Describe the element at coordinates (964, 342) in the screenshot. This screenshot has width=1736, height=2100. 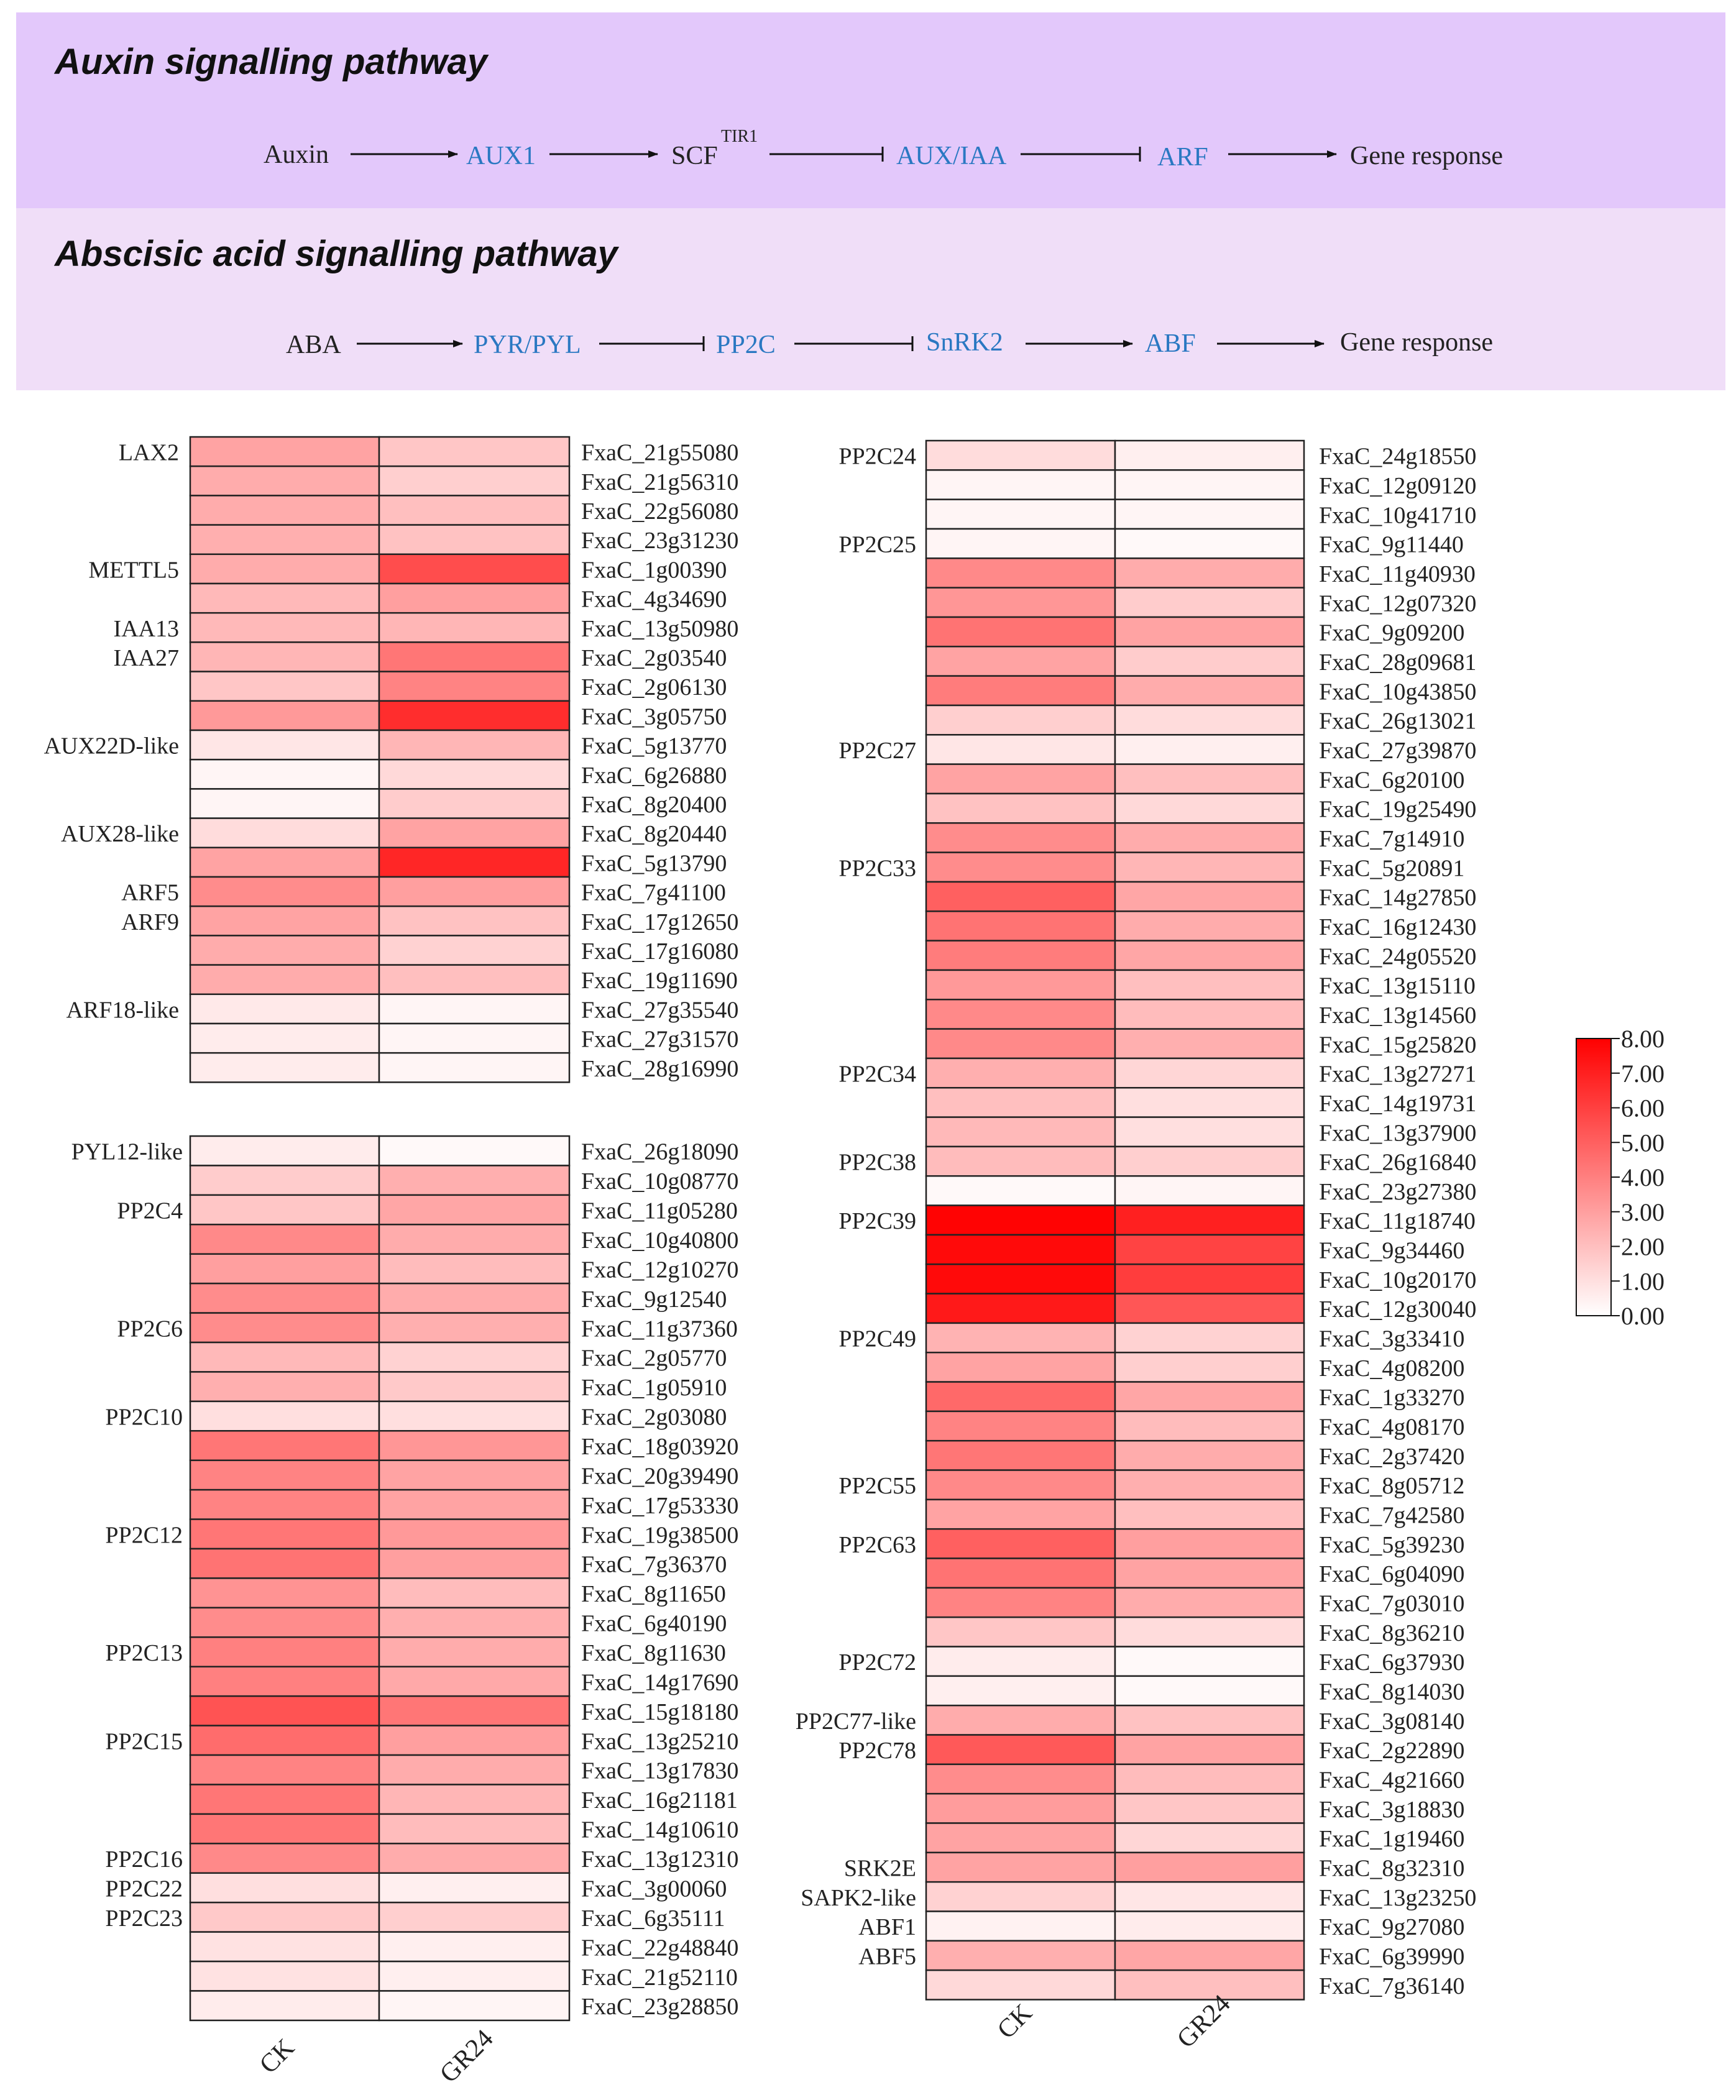
I see `aba-node-snrk2: SnRK2` at that location.